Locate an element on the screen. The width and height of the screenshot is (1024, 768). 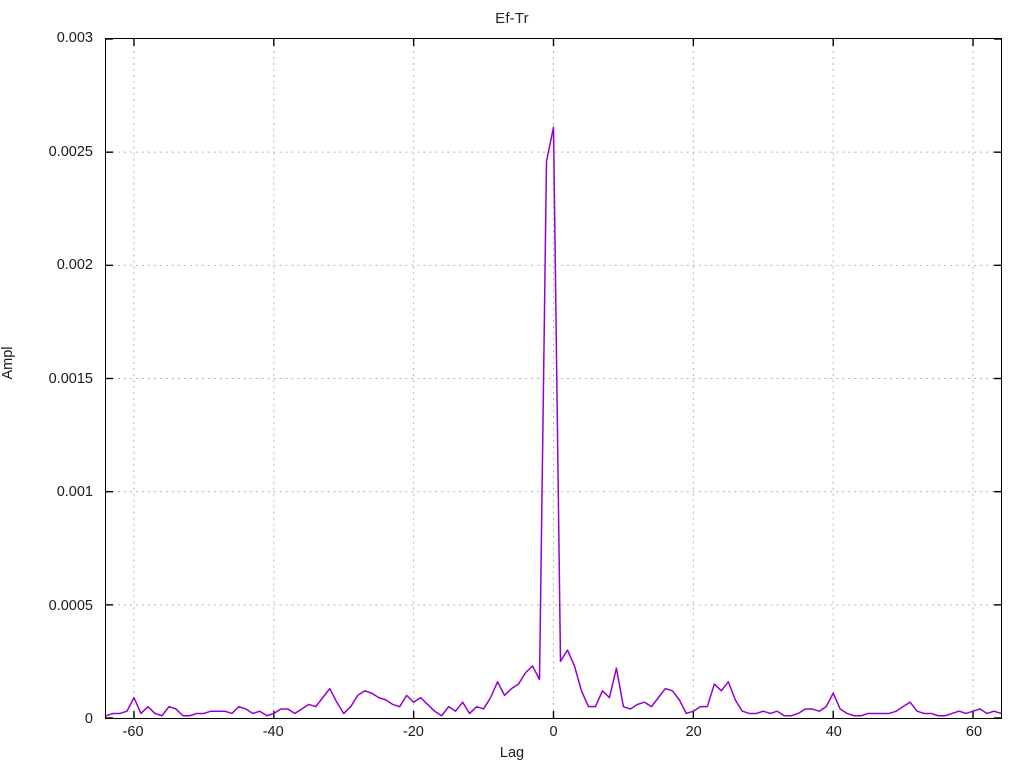
x-tick-label: -60 is located at coordinates (133, 732).